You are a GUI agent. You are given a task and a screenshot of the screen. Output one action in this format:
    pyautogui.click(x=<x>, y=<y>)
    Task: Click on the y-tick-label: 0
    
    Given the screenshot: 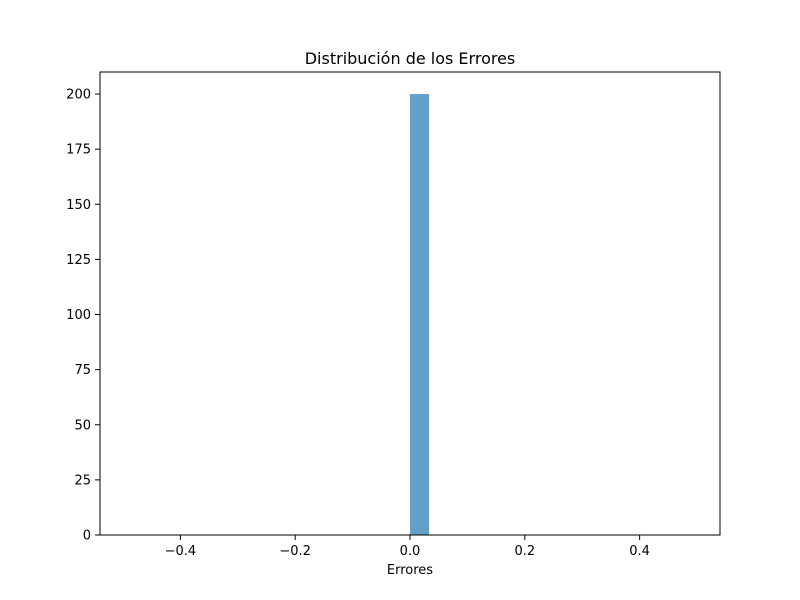 What is the action you would take?
    pyautogui.click(x=87, y=536)
    